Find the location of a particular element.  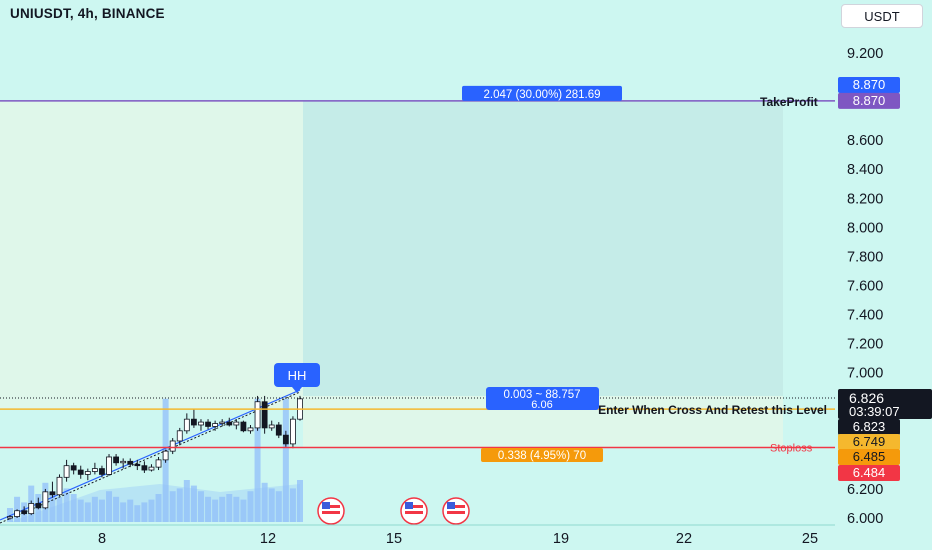

price-tick-label: 8.000 is located at coordinates (865, 228).